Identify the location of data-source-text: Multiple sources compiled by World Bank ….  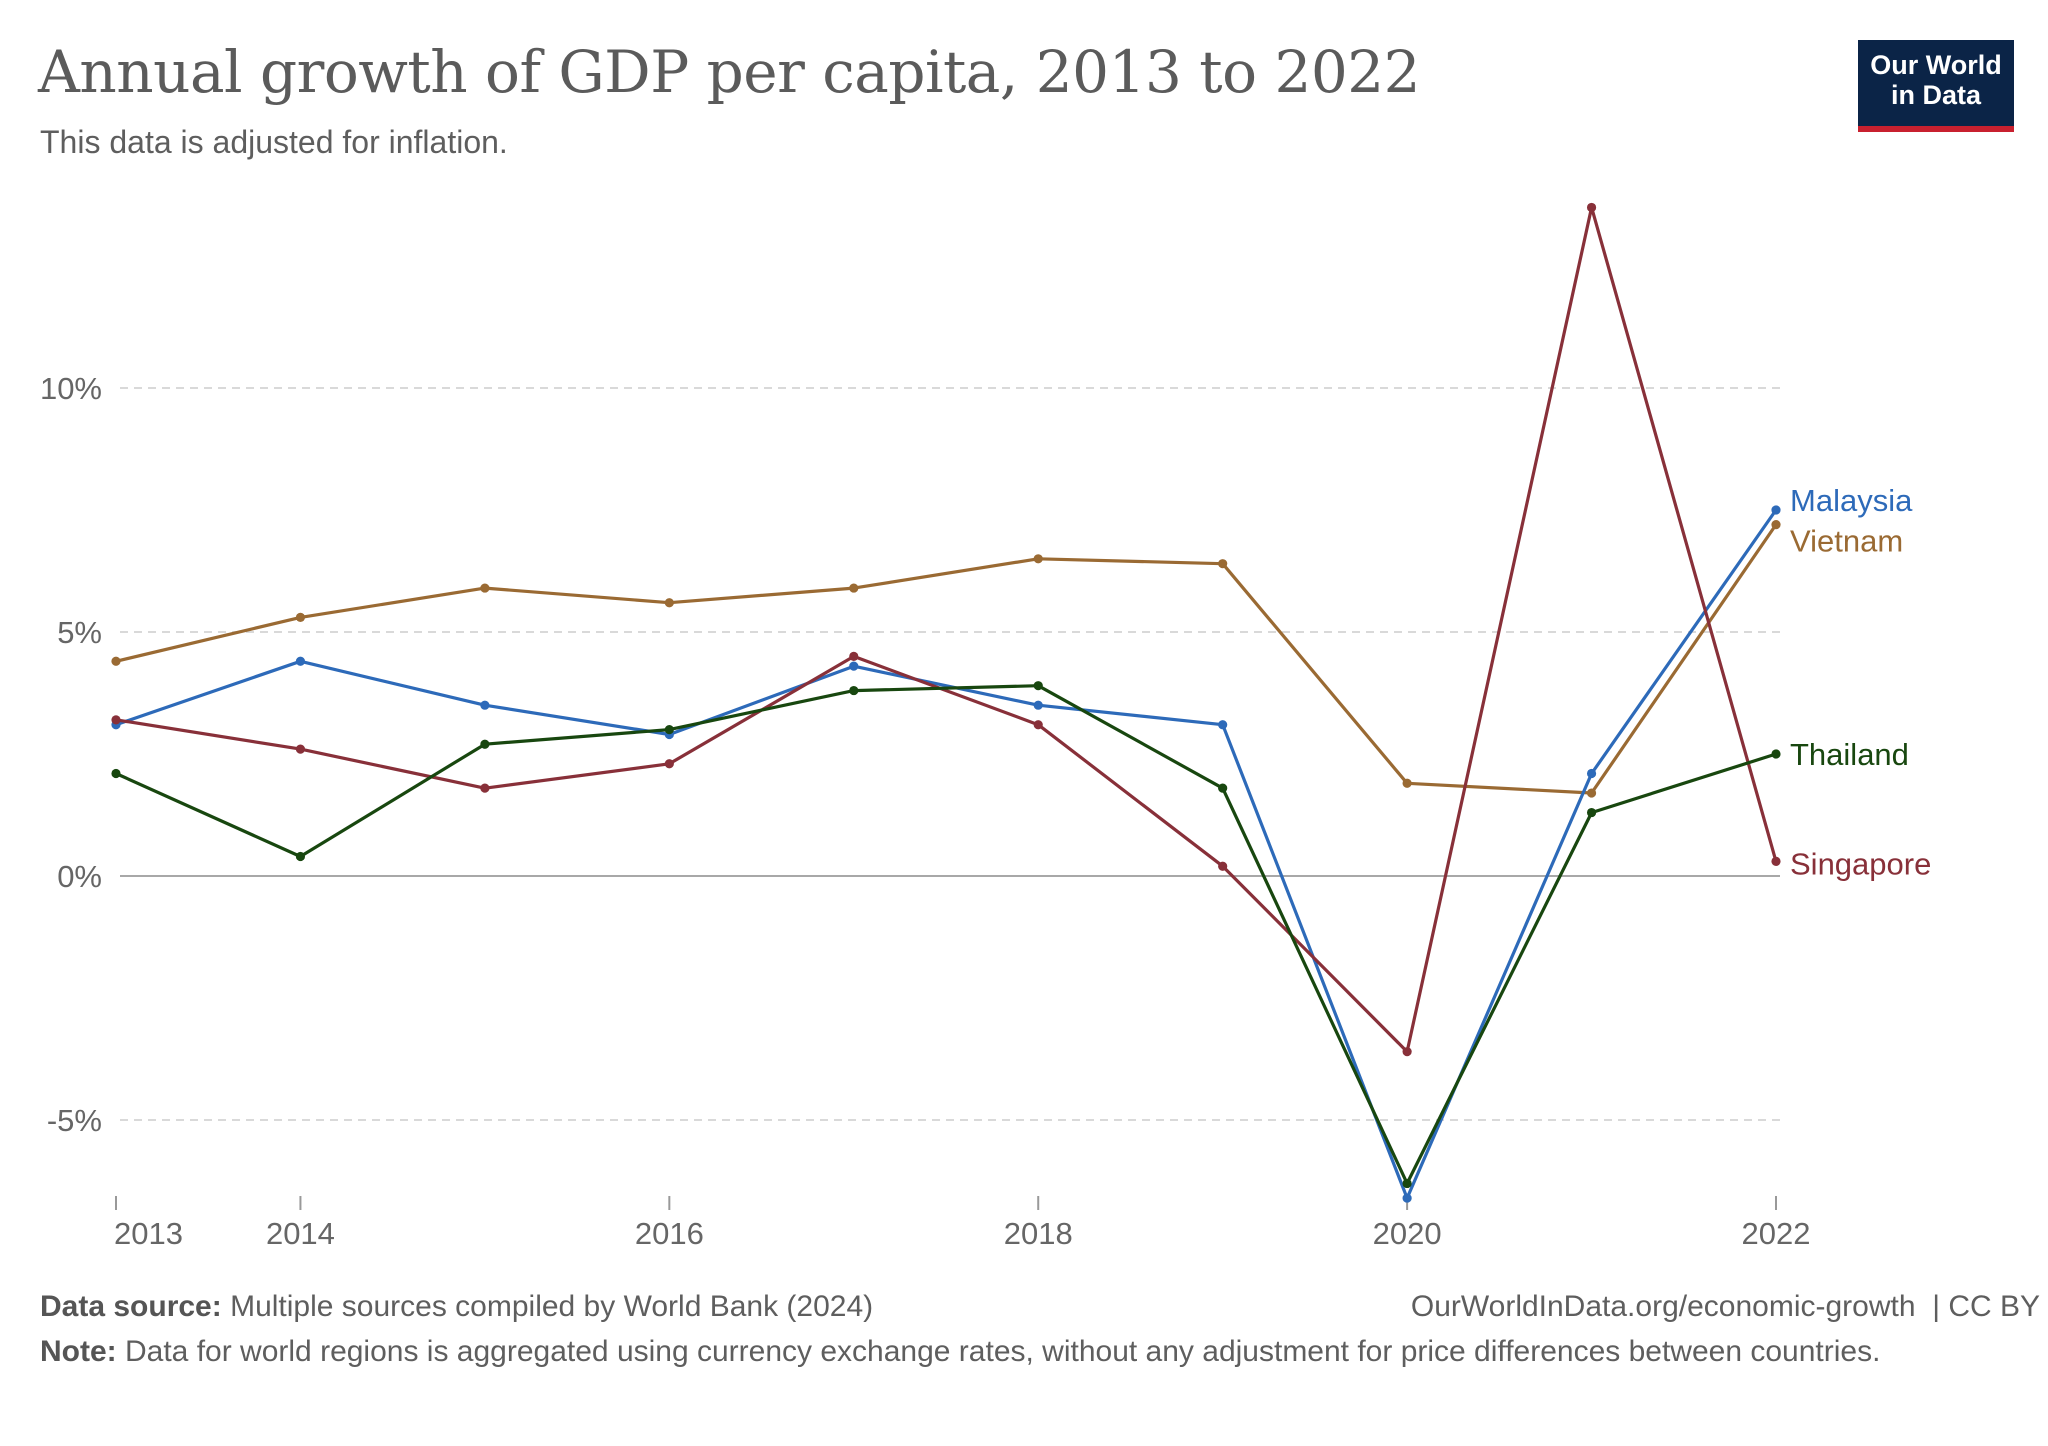
(552, 1306).